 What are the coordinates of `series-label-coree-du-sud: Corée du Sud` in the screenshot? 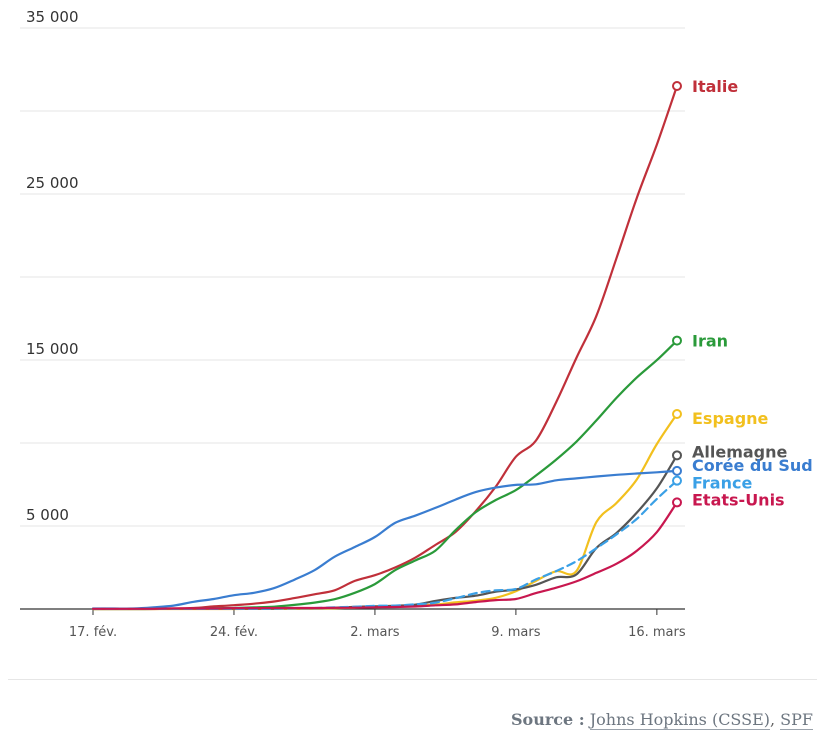 It's located at (752, 465).